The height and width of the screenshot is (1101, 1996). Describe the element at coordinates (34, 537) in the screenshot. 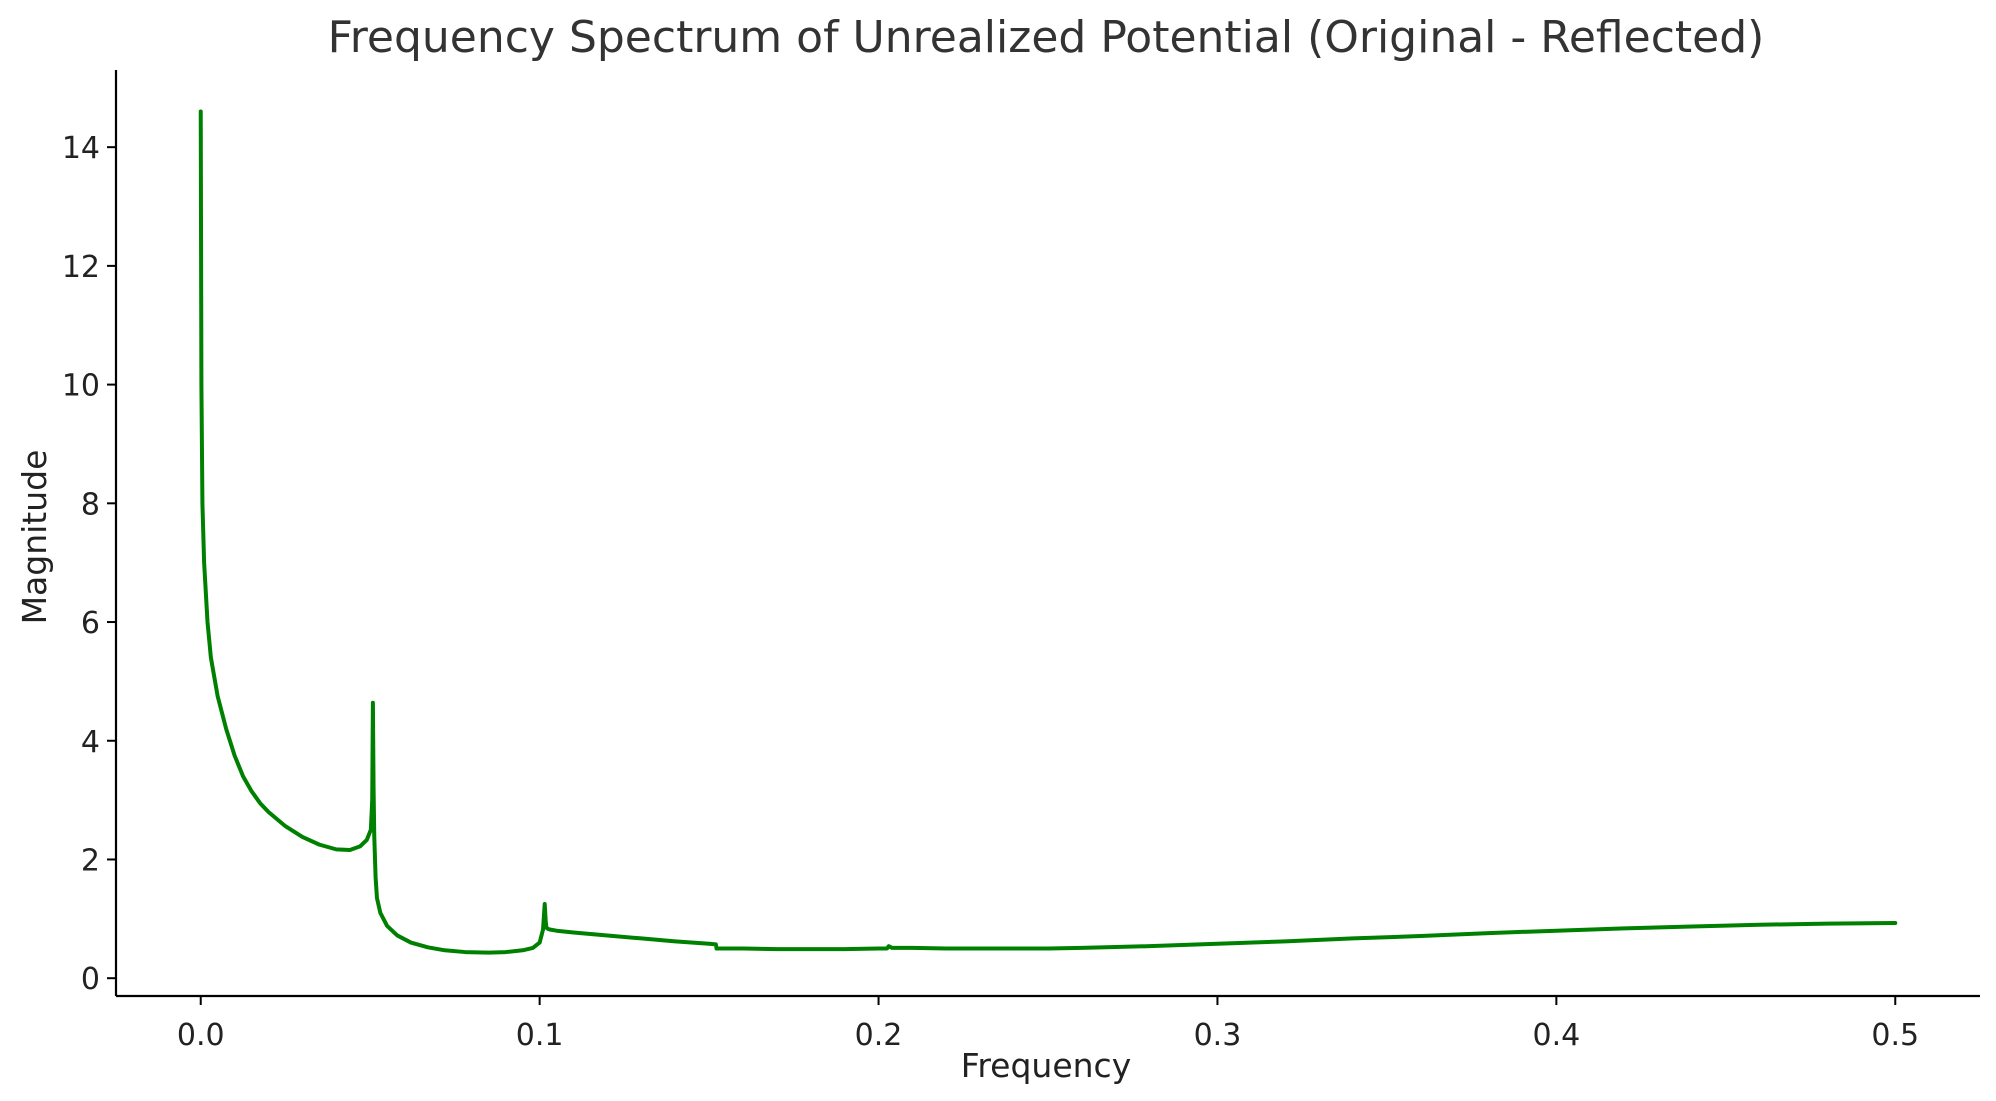

I see `y-axis-label: Magnitude` at that location.